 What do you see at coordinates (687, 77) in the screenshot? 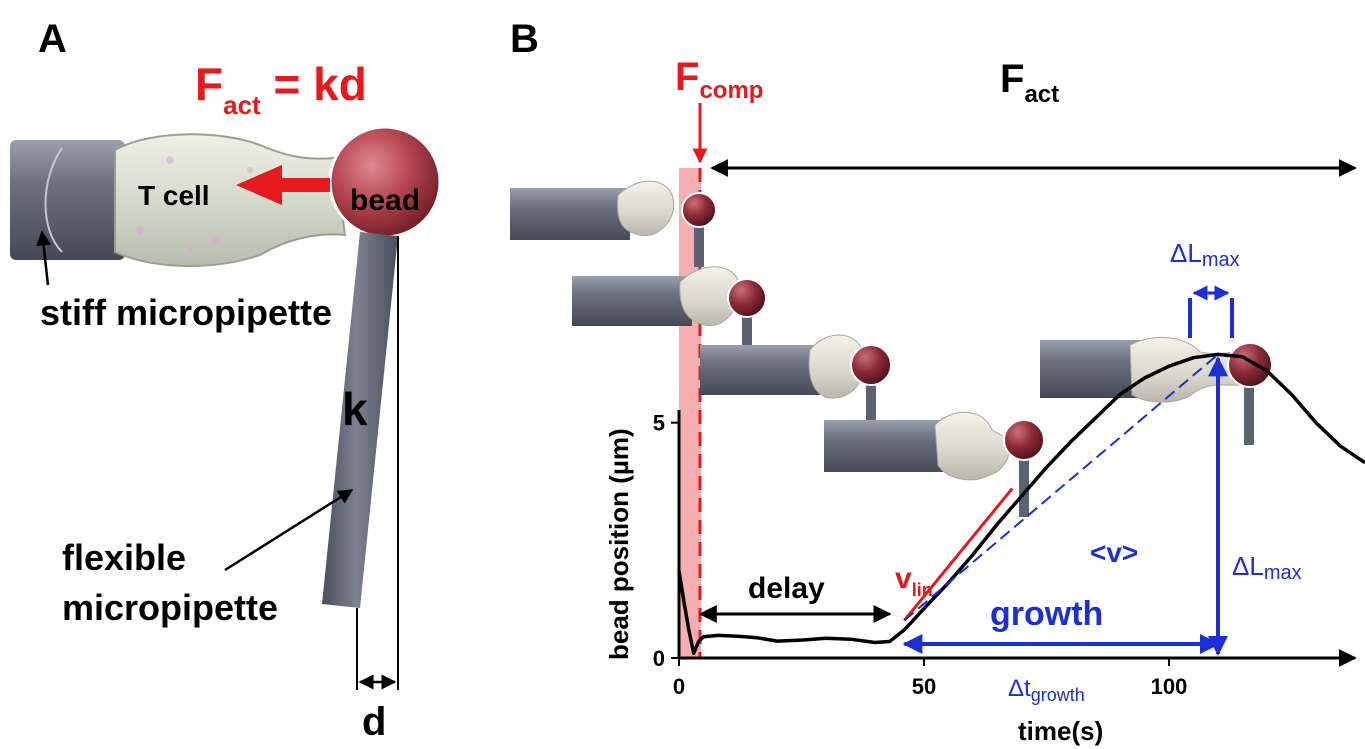
I see `f-comp-main: F` at bounding box center [687, 77].